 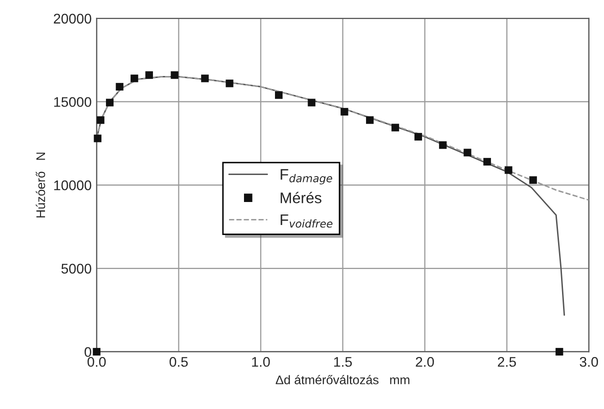 I want to click on x-axis-title: Δd átmérőváltozás mm, so click(x=343, y=379).